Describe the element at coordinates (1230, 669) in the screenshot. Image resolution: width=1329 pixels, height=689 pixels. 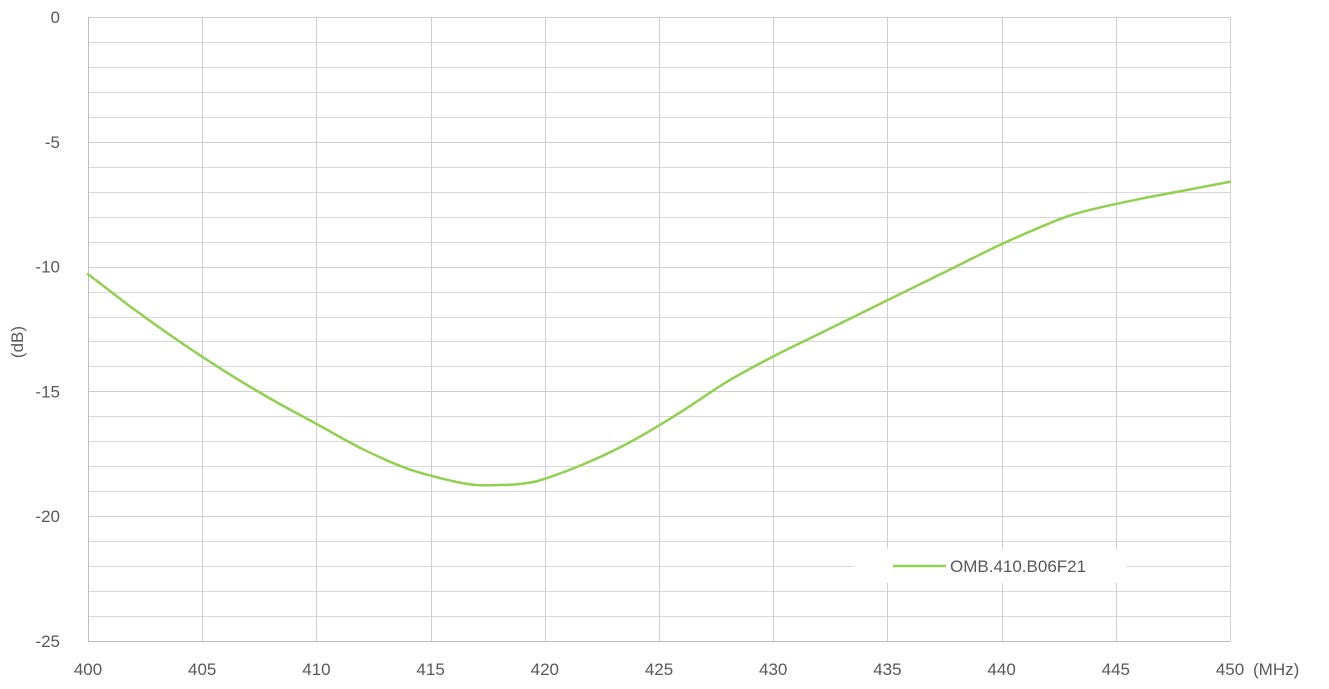
I see `x-tick-label: 450` at that location.